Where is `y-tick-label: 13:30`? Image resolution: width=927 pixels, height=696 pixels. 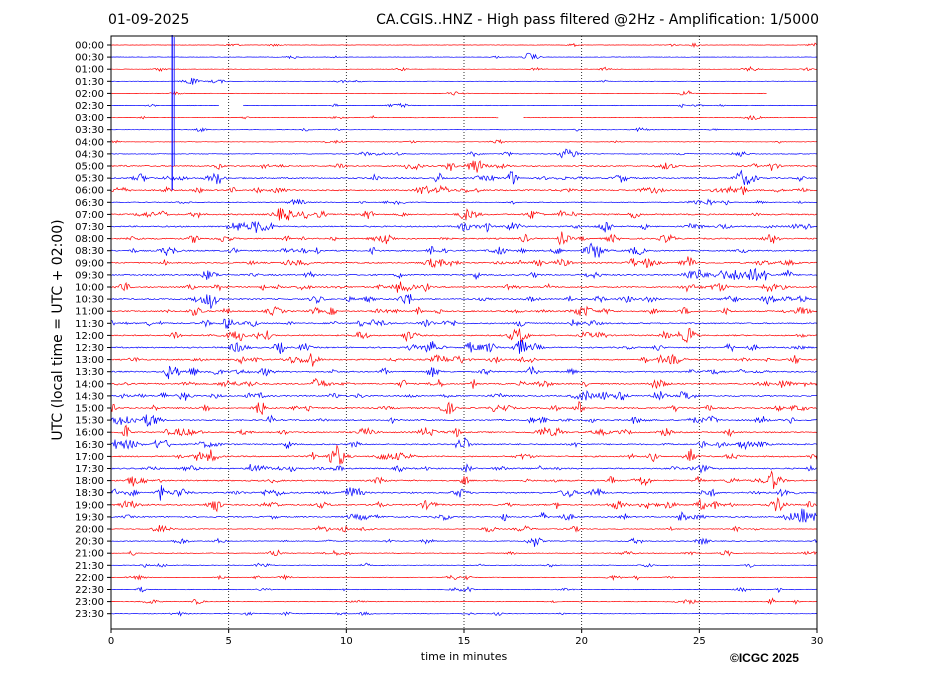
y-tick-label: 13:30 is located at coordinates (89, 372).